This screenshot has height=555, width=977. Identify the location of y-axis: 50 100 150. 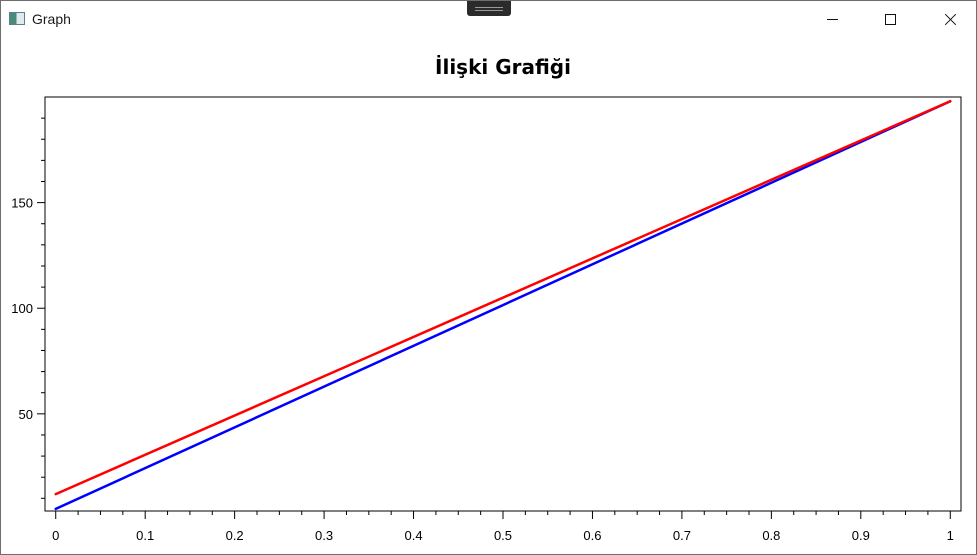
(28, 308).